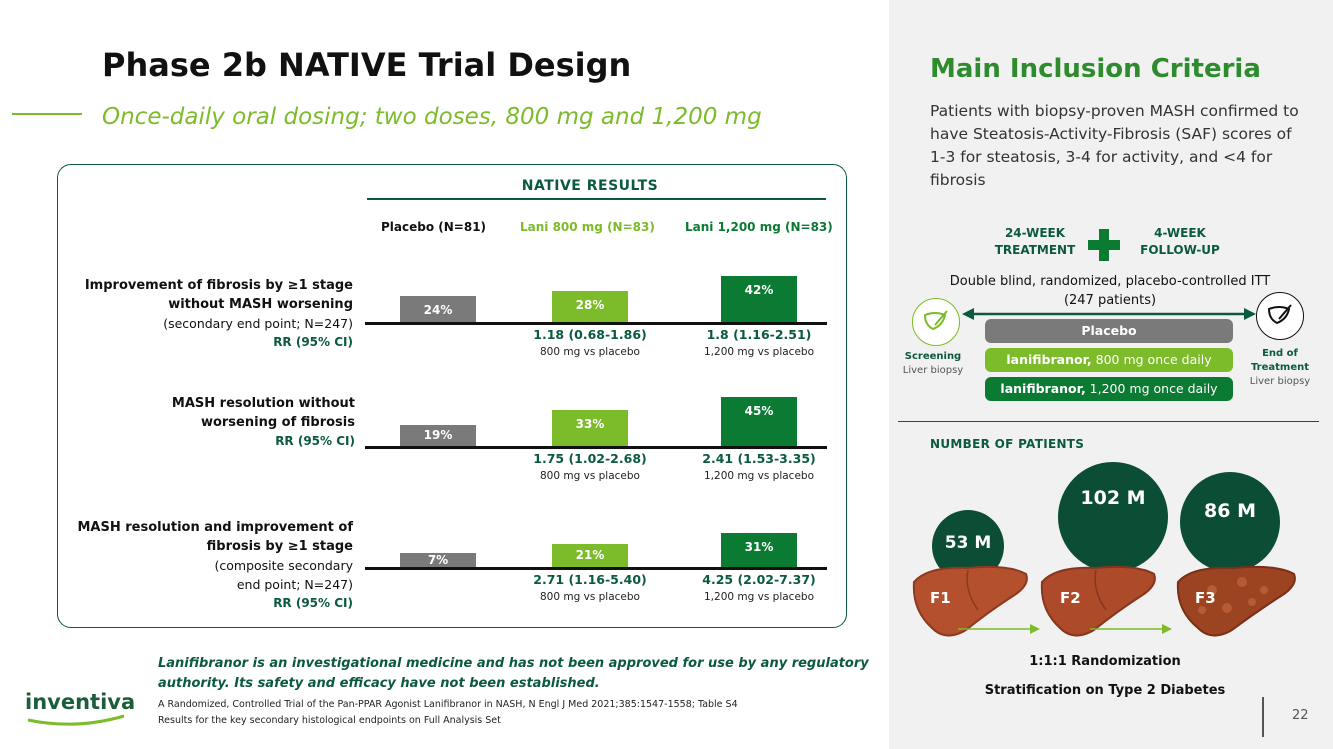  Describe the element at coordinates (590, 427) in the screenshot. I see `result-bar: 33%` at that location.